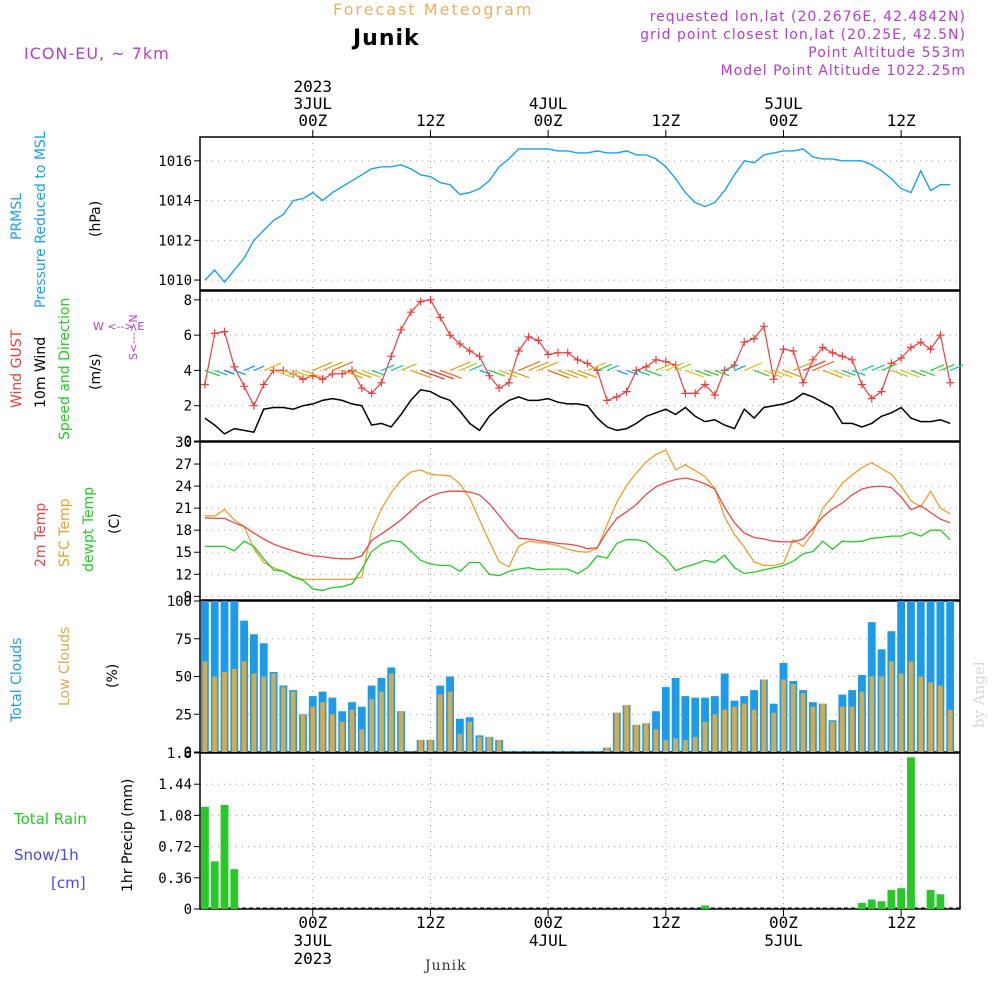 This screenshot has width=1000, height=1000. Describe the element at coordinates (115, 523) in the screenshot. I see `temp-unit: (C)` at that location.